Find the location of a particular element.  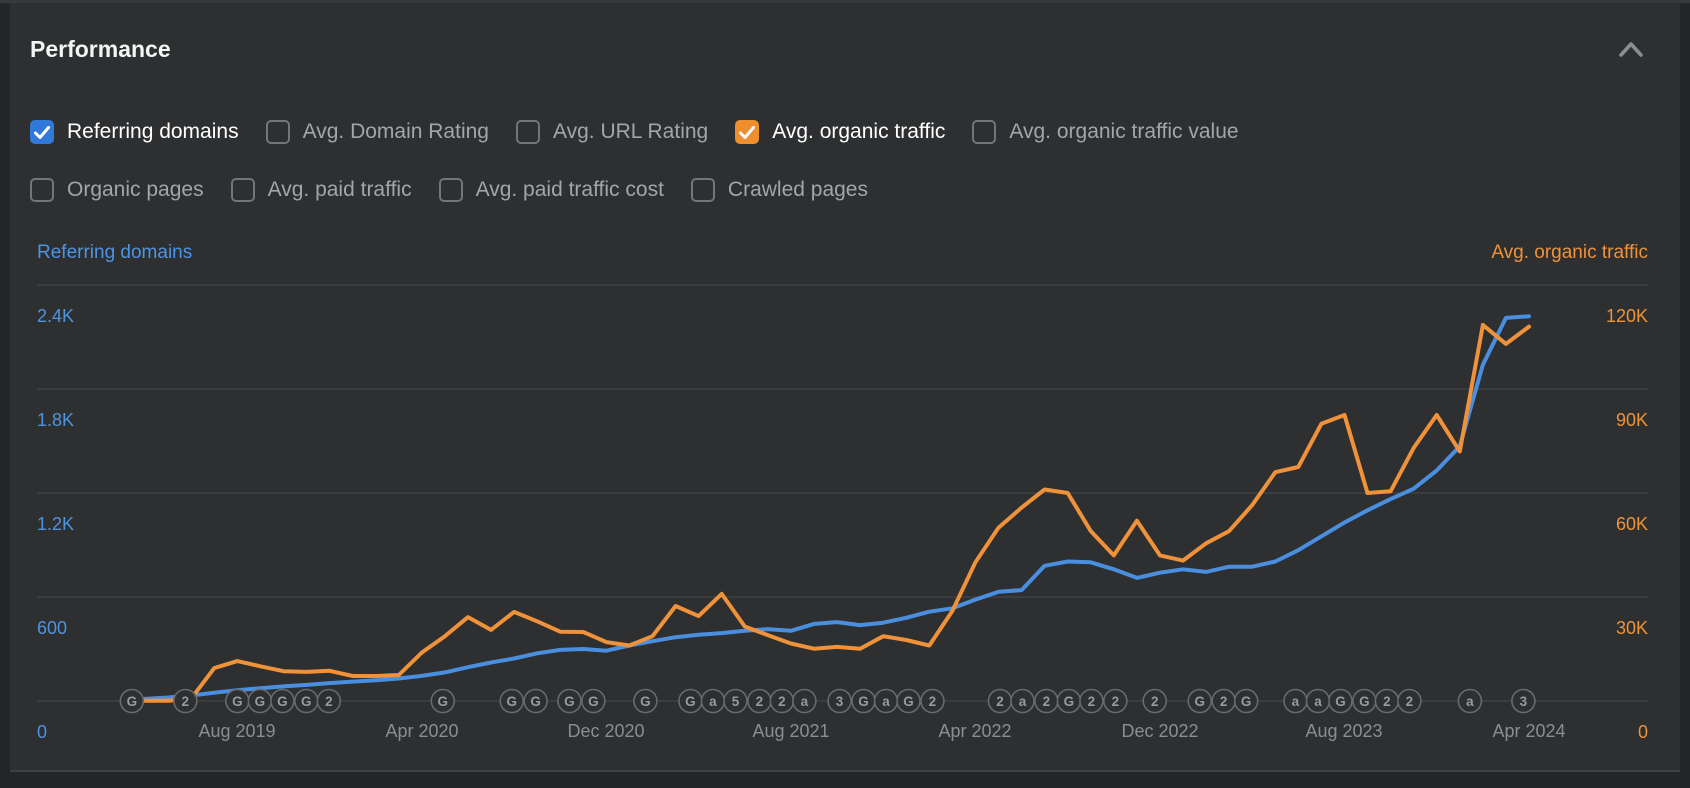

y-axis-tick-right: 0 is located at coordinates (1642, 732).